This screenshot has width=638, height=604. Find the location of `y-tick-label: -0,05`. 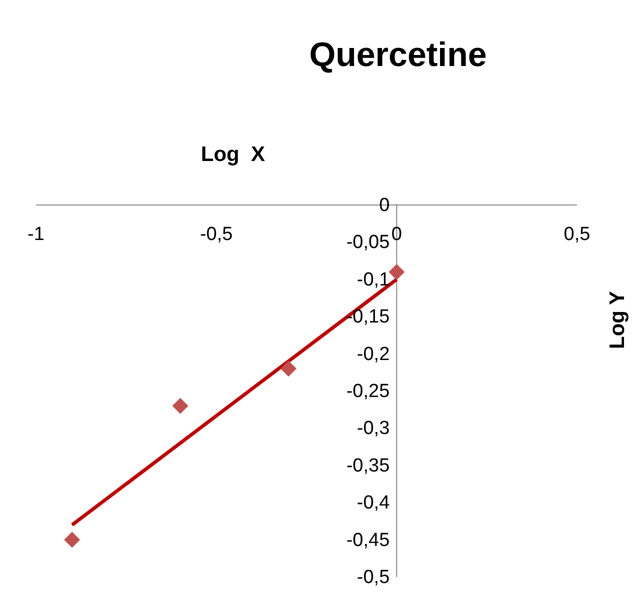

y-tick-label: -0,05 is located at coordinates (368, 243).